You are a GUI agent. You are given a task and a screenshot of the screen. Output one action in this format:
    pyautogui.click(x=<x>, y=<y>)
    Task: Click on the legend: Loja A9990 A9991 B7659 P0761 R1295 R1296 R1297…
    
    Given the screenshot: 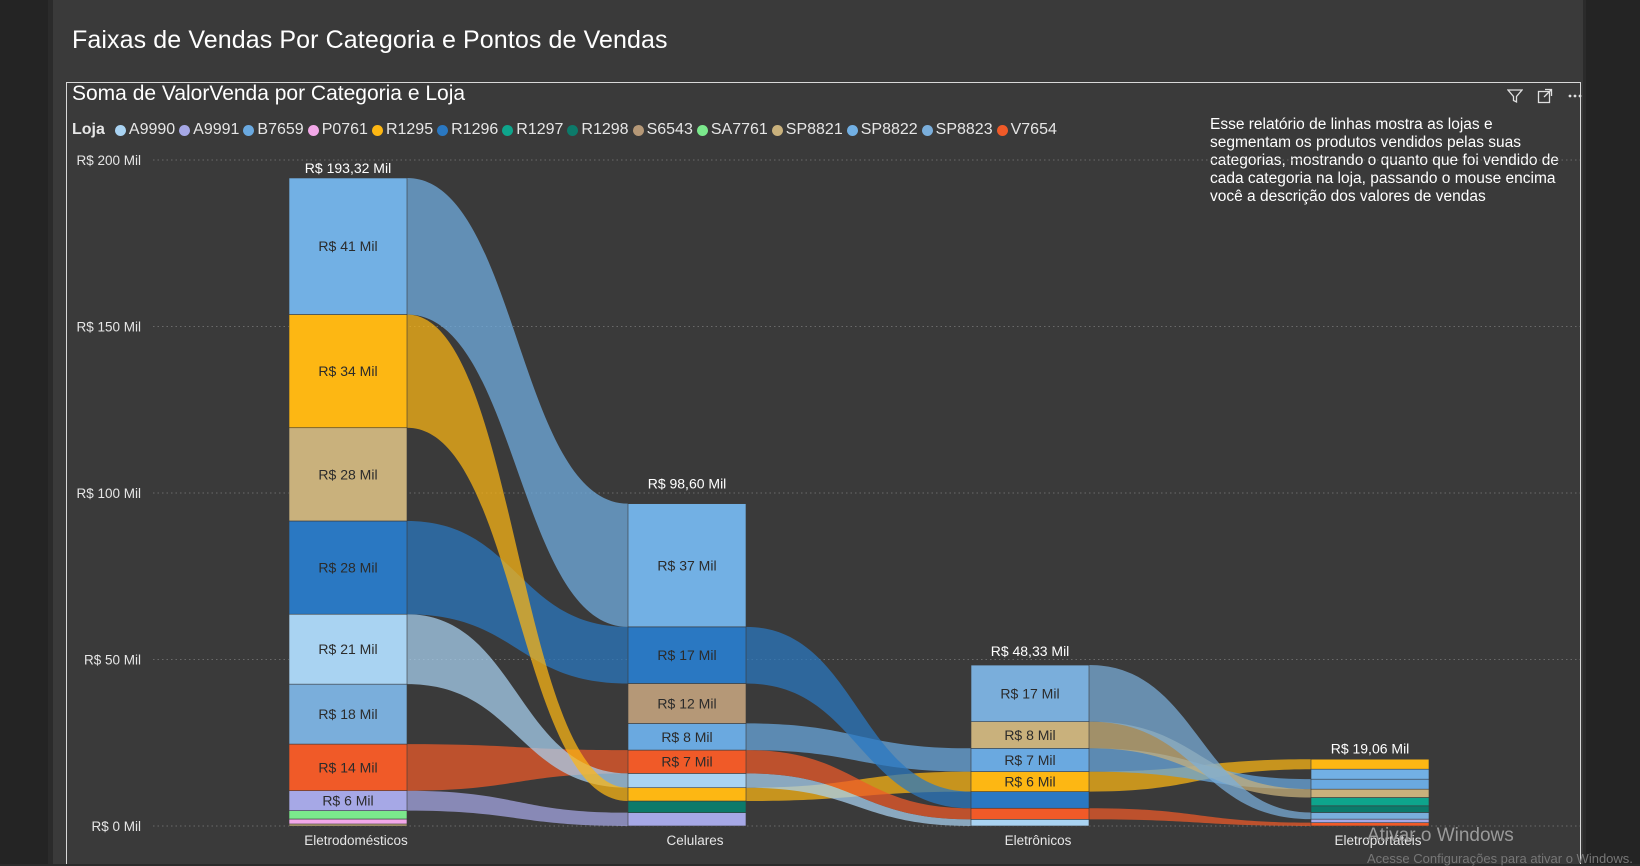 What is the action you would take?
    pyautogui.click(x=566, y=130)
    